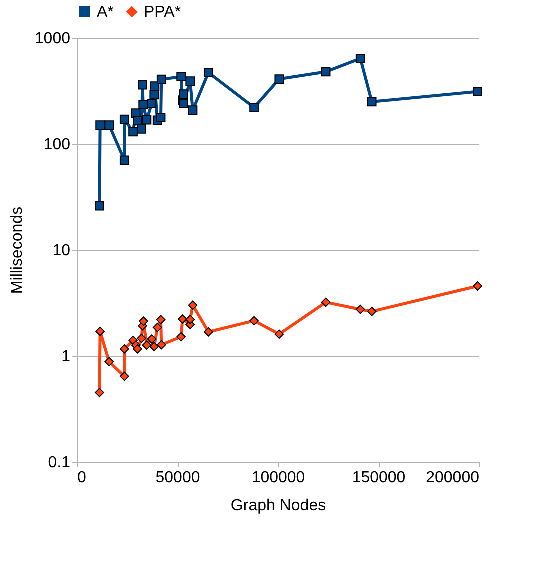 This screenshot has height=561, width=536. What do you see at coordinates (278, 506) in the screenshot?
I see `x-axis-title: Graph Nodes` at bounding box center [278, 506].